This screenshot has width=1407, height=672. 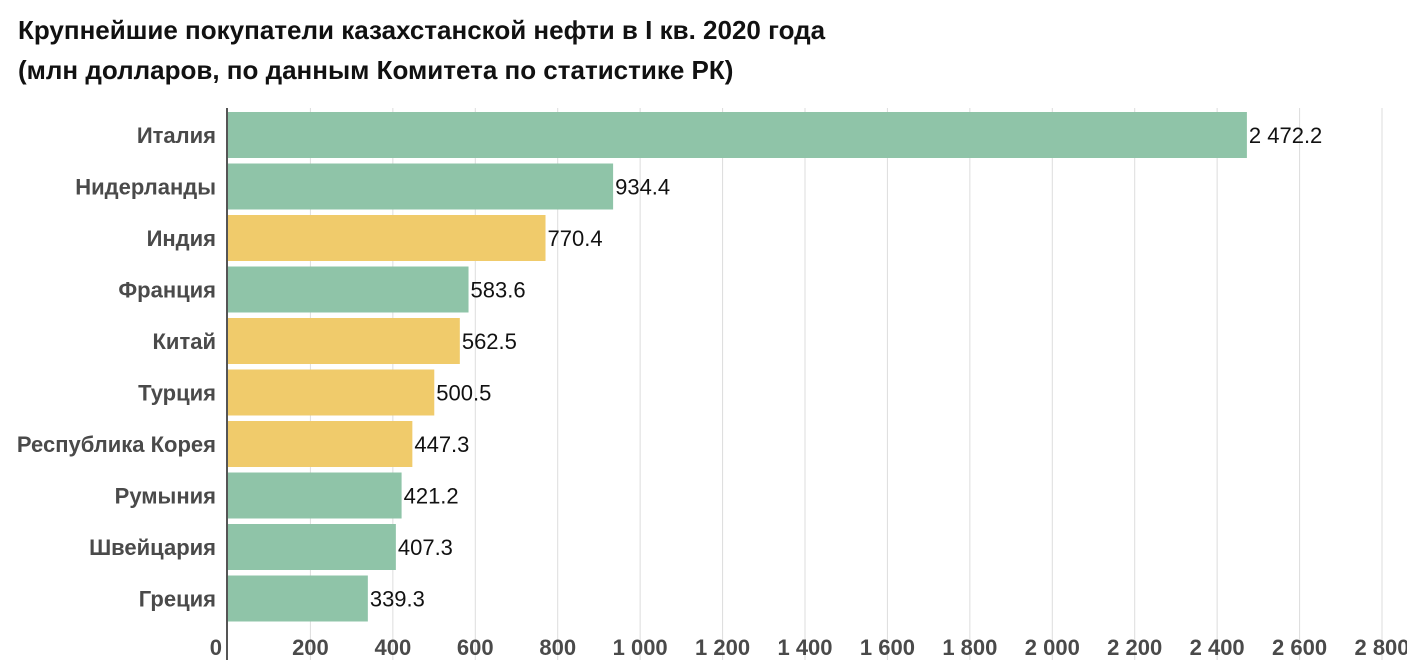 I want to click on x-tick-label: 400, so click(x=392, y=647).